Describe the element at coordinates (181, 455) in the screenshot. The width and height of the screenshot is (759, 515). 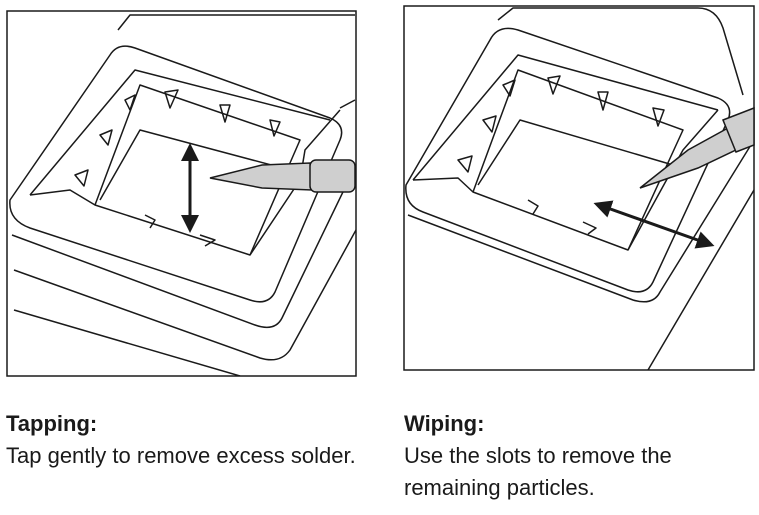
I see `tapping-description: Tap gently to remove excess solder.` at that location.